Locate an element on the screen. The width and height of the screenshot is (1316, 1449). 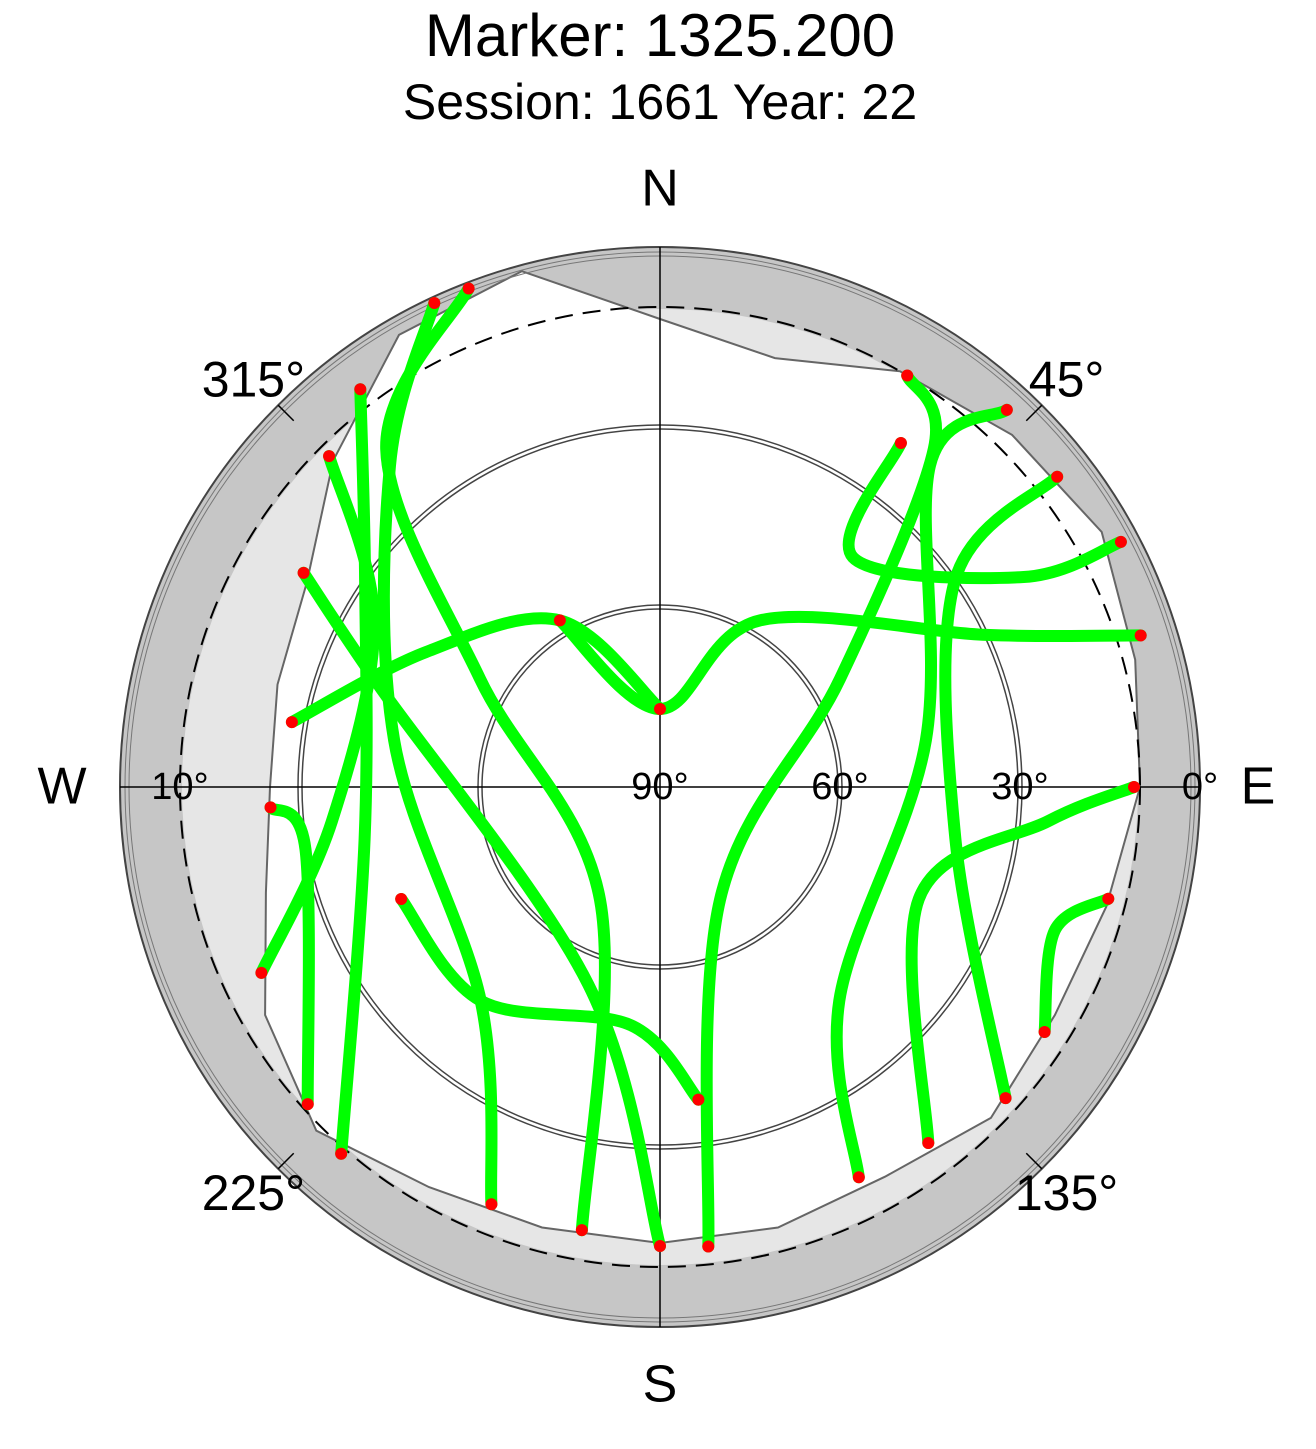
elevation-label: 0° is located at coordinates (1200, 787).